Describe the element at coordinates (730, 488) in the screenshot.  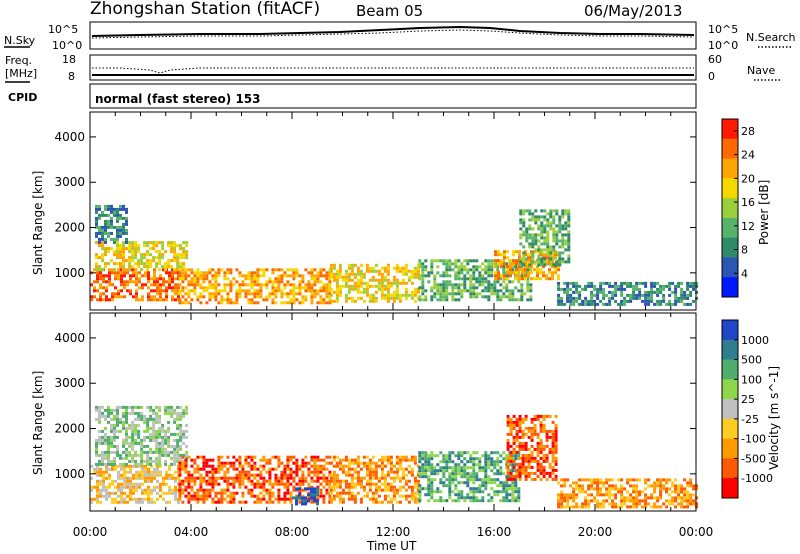
I see `velocity-colorbar-segment` at that location.